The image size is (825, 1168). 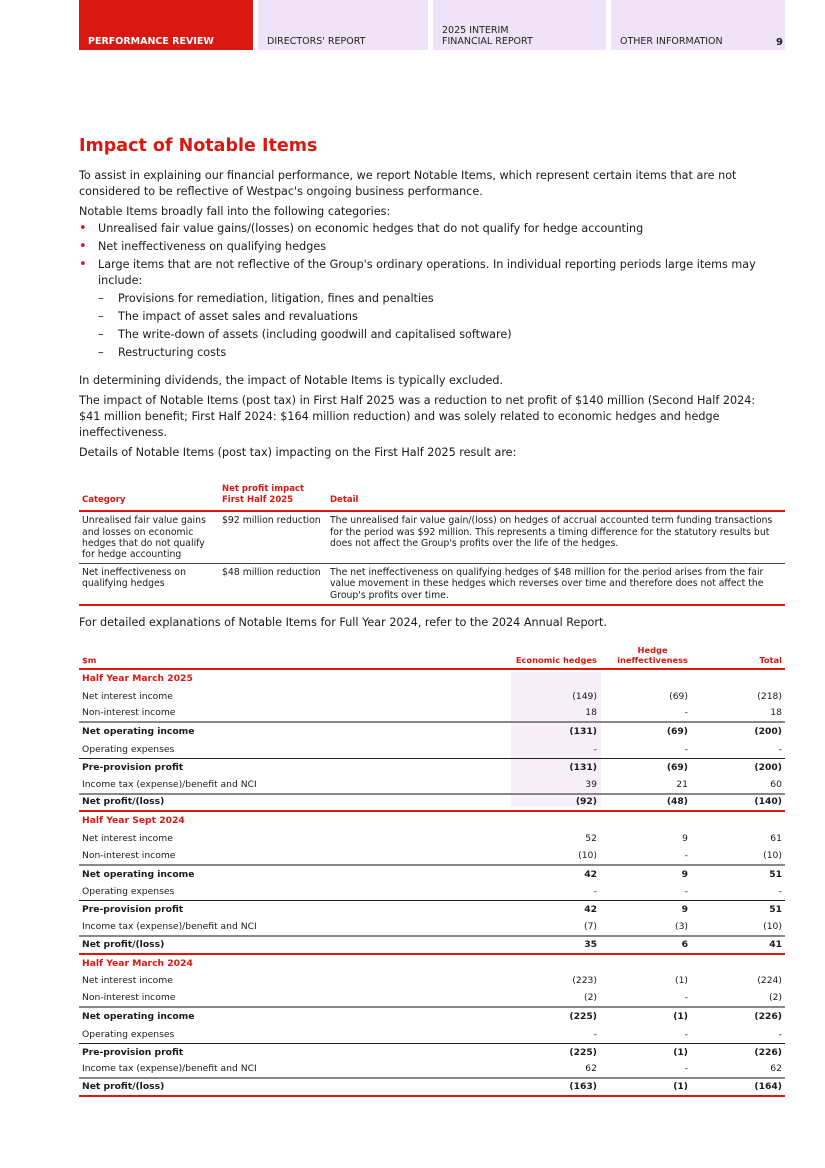 What do you see at coordinates (556, 497) in the screenshot?
I see `col-header-detail: Detail` at bounding box center [556, 497].